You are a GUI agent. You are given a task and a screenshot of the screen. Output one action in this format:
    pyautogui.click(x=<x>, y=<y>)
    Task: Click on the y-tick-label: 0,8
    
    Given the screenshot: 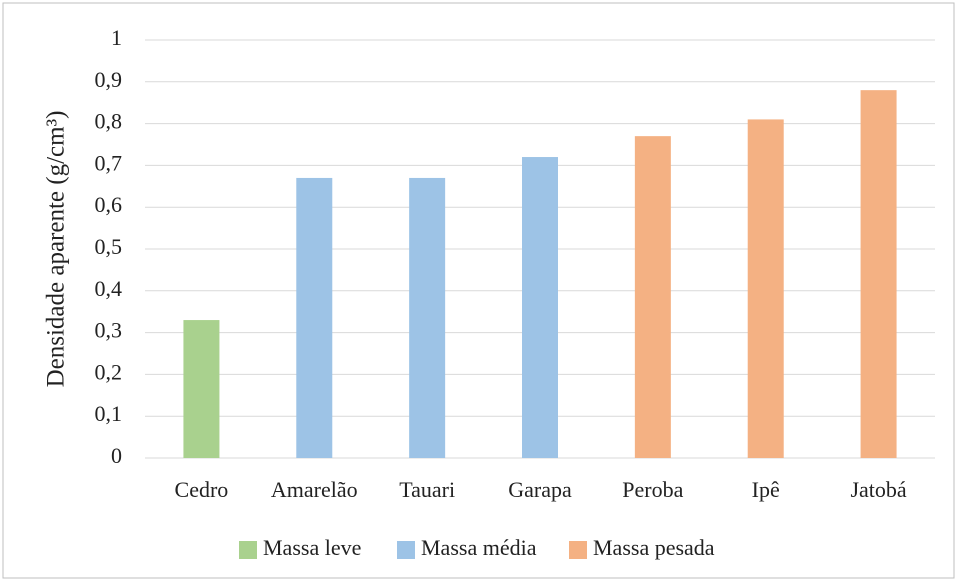 What is the action you would take?
    pyautogui.click(x=109, y=121)
    